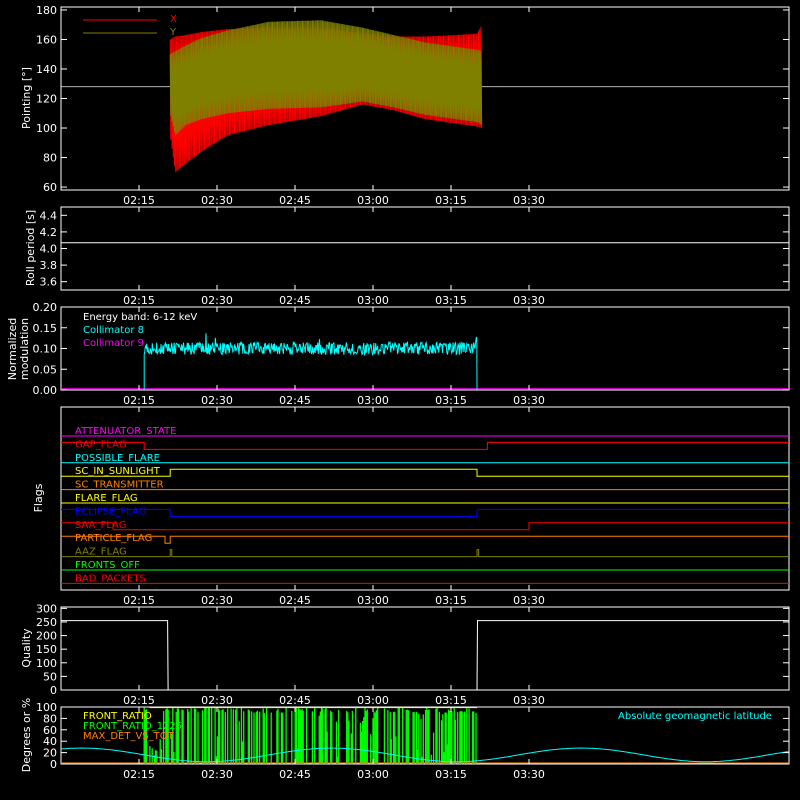 Image resolution: width=800 pixels, height=800 pixels. I want to click on flag-label: POSSIBLE_FLARE, so click(117, 458).